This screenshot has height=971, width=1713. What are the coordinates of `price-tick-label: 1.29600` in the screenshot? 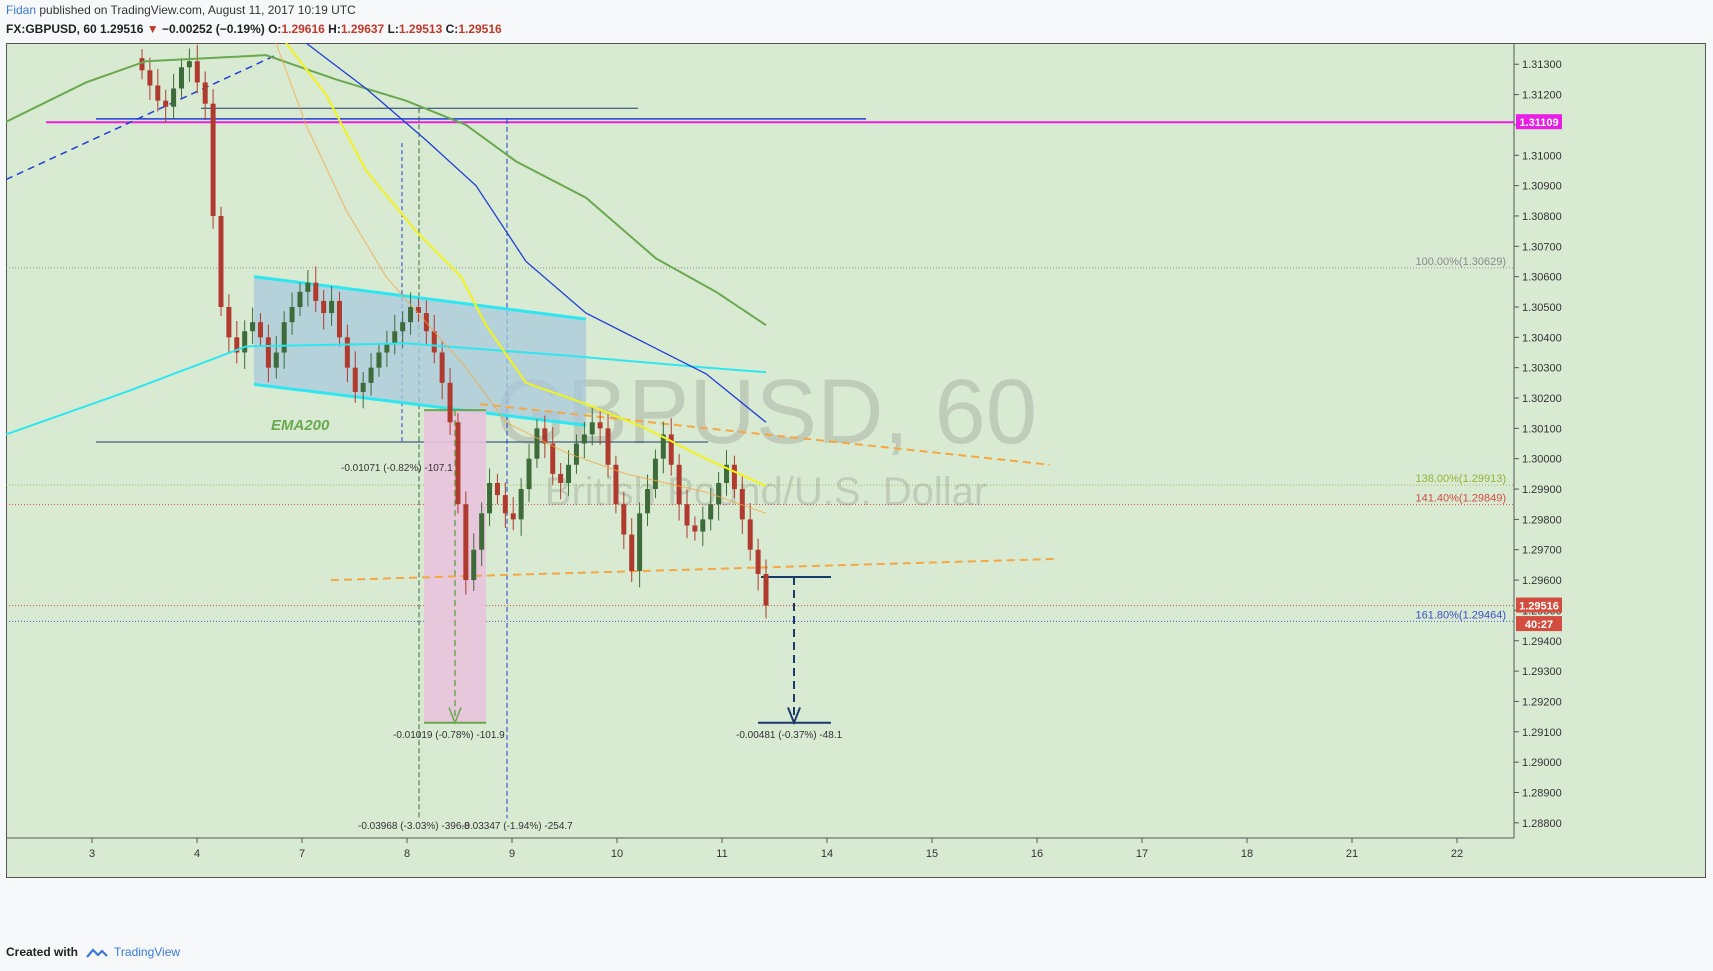 It's located at (1542, 581).